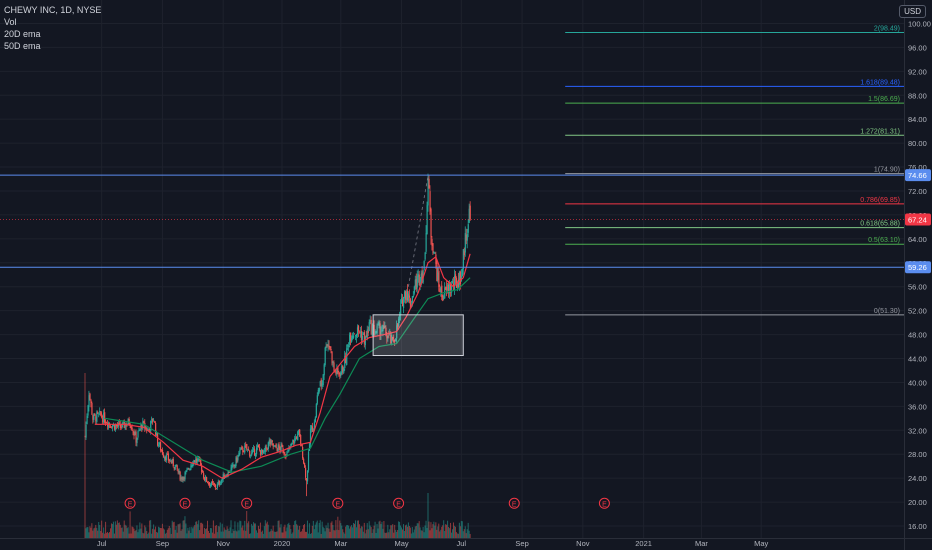 The image size is (932, 550). Describe the element at coordinates (917, 95) in the screenshot. I see `price-axis-tick: 88.00` at that location.